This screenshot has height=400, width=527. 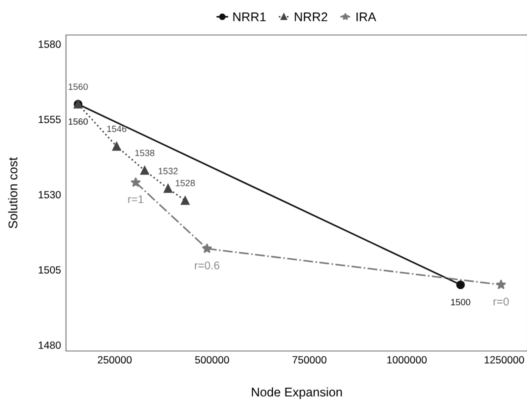 What do you see at coordinates (460, 302) in the screenshot?
I see `data-label: 1500` at bounding box center [460, 302].